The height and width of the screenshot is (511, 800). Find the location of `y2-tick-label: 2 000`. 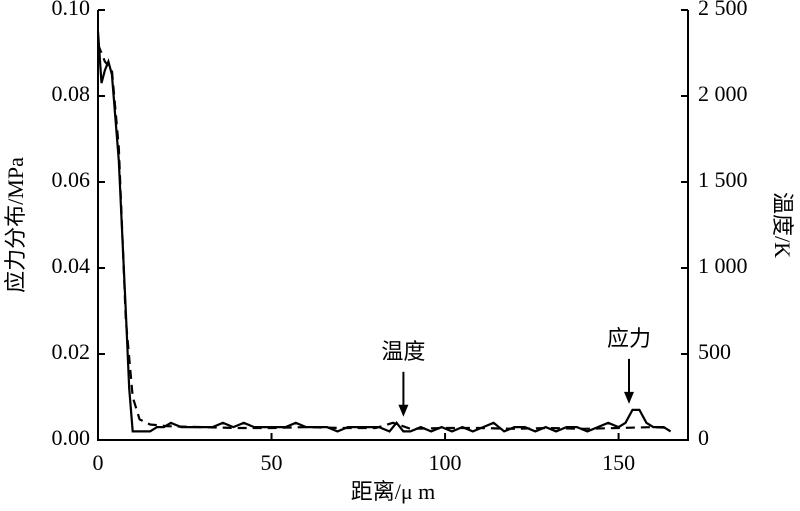

y2-tick-label: 2 000 is located at coordinates (723, 93).